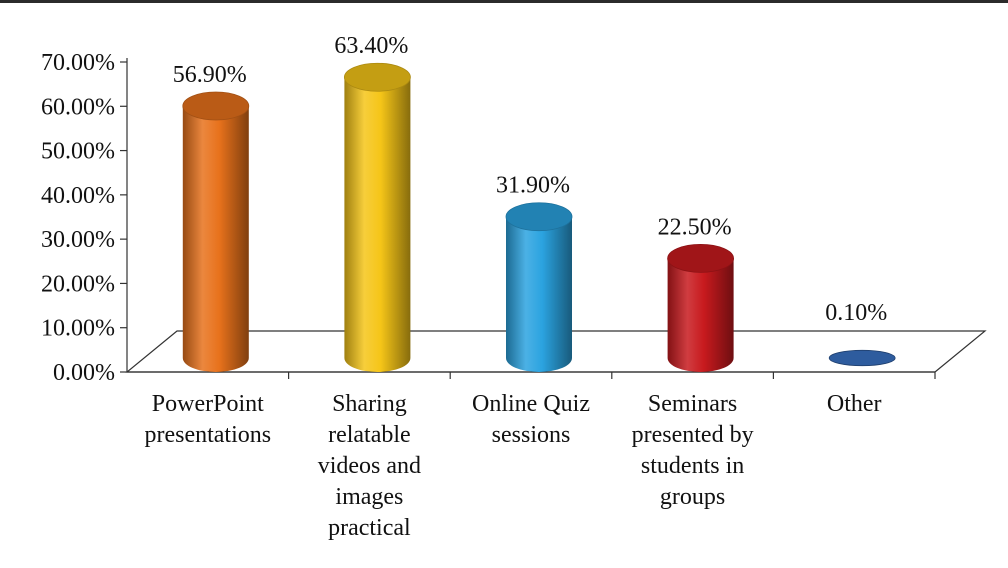  What do you see at coordinates (695, 227) in the screenshot?
I see `data-label: 22.50%` at bounding box center [695, 227].